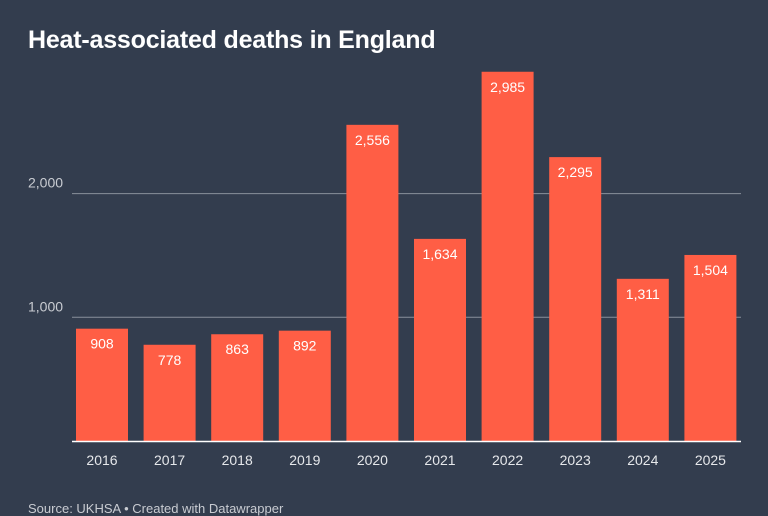 Image resolution: width=768 pixels, height=516 pixels. Describe the element at coordinates (156, 508) in the screenshot. I see `source-note: Source: UKHSA • Created with Datawrapper` at that location.